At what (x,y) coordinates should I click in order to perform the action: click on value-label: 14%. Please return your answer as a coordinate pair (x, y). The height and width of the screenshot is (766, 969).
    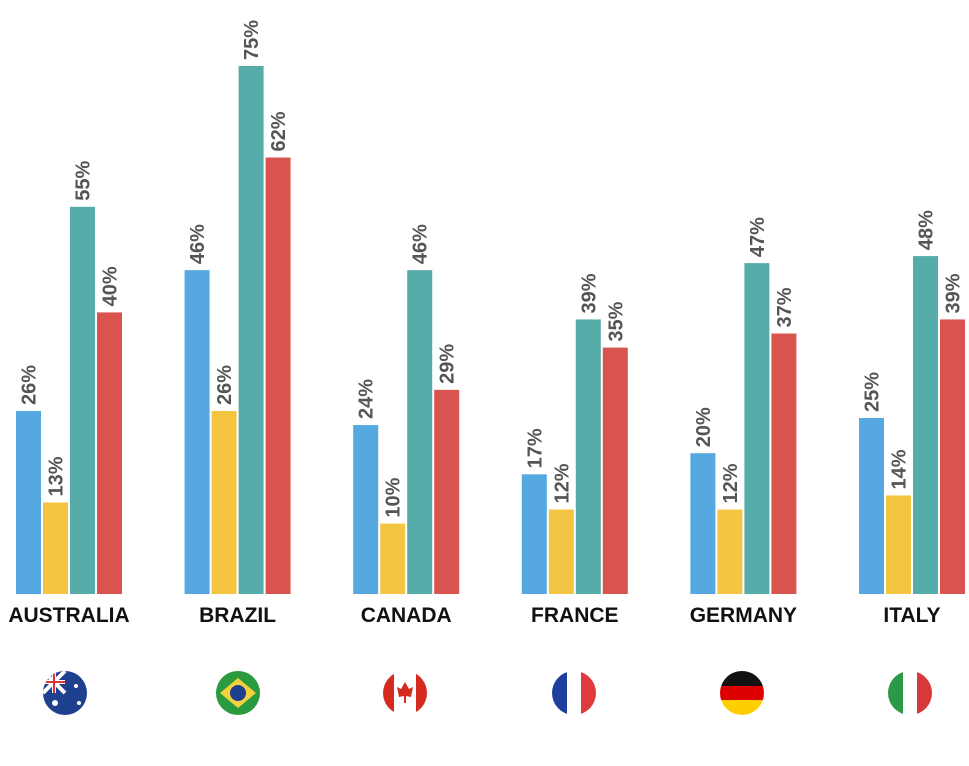
    Looking at the image, I should click on (900, 469).